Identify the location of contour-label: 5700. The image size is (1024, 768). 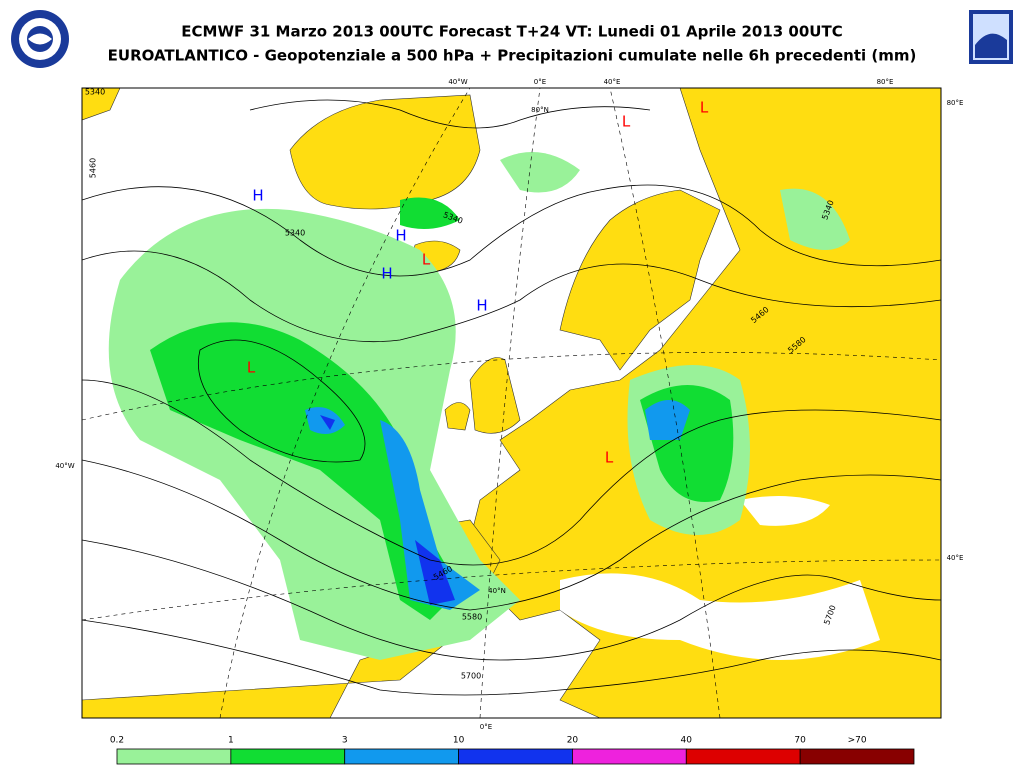
(471, 676).